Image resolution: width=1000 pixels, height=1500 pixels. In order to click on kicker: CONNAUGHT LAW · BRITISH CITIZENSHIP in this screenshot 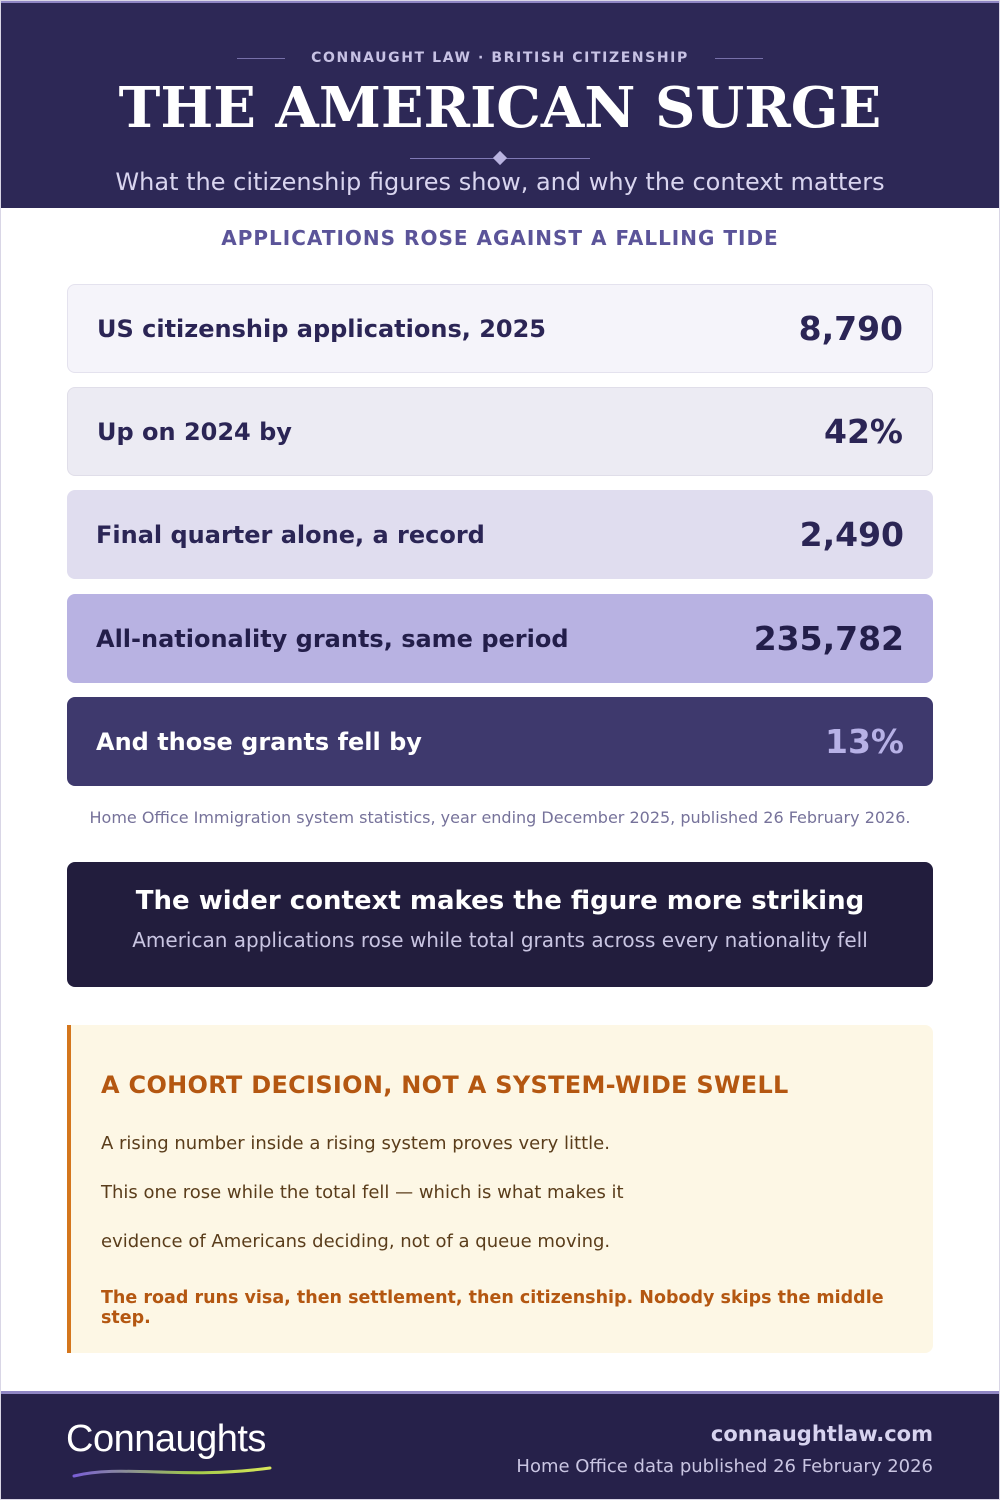, I will do `click(500, 58)`.